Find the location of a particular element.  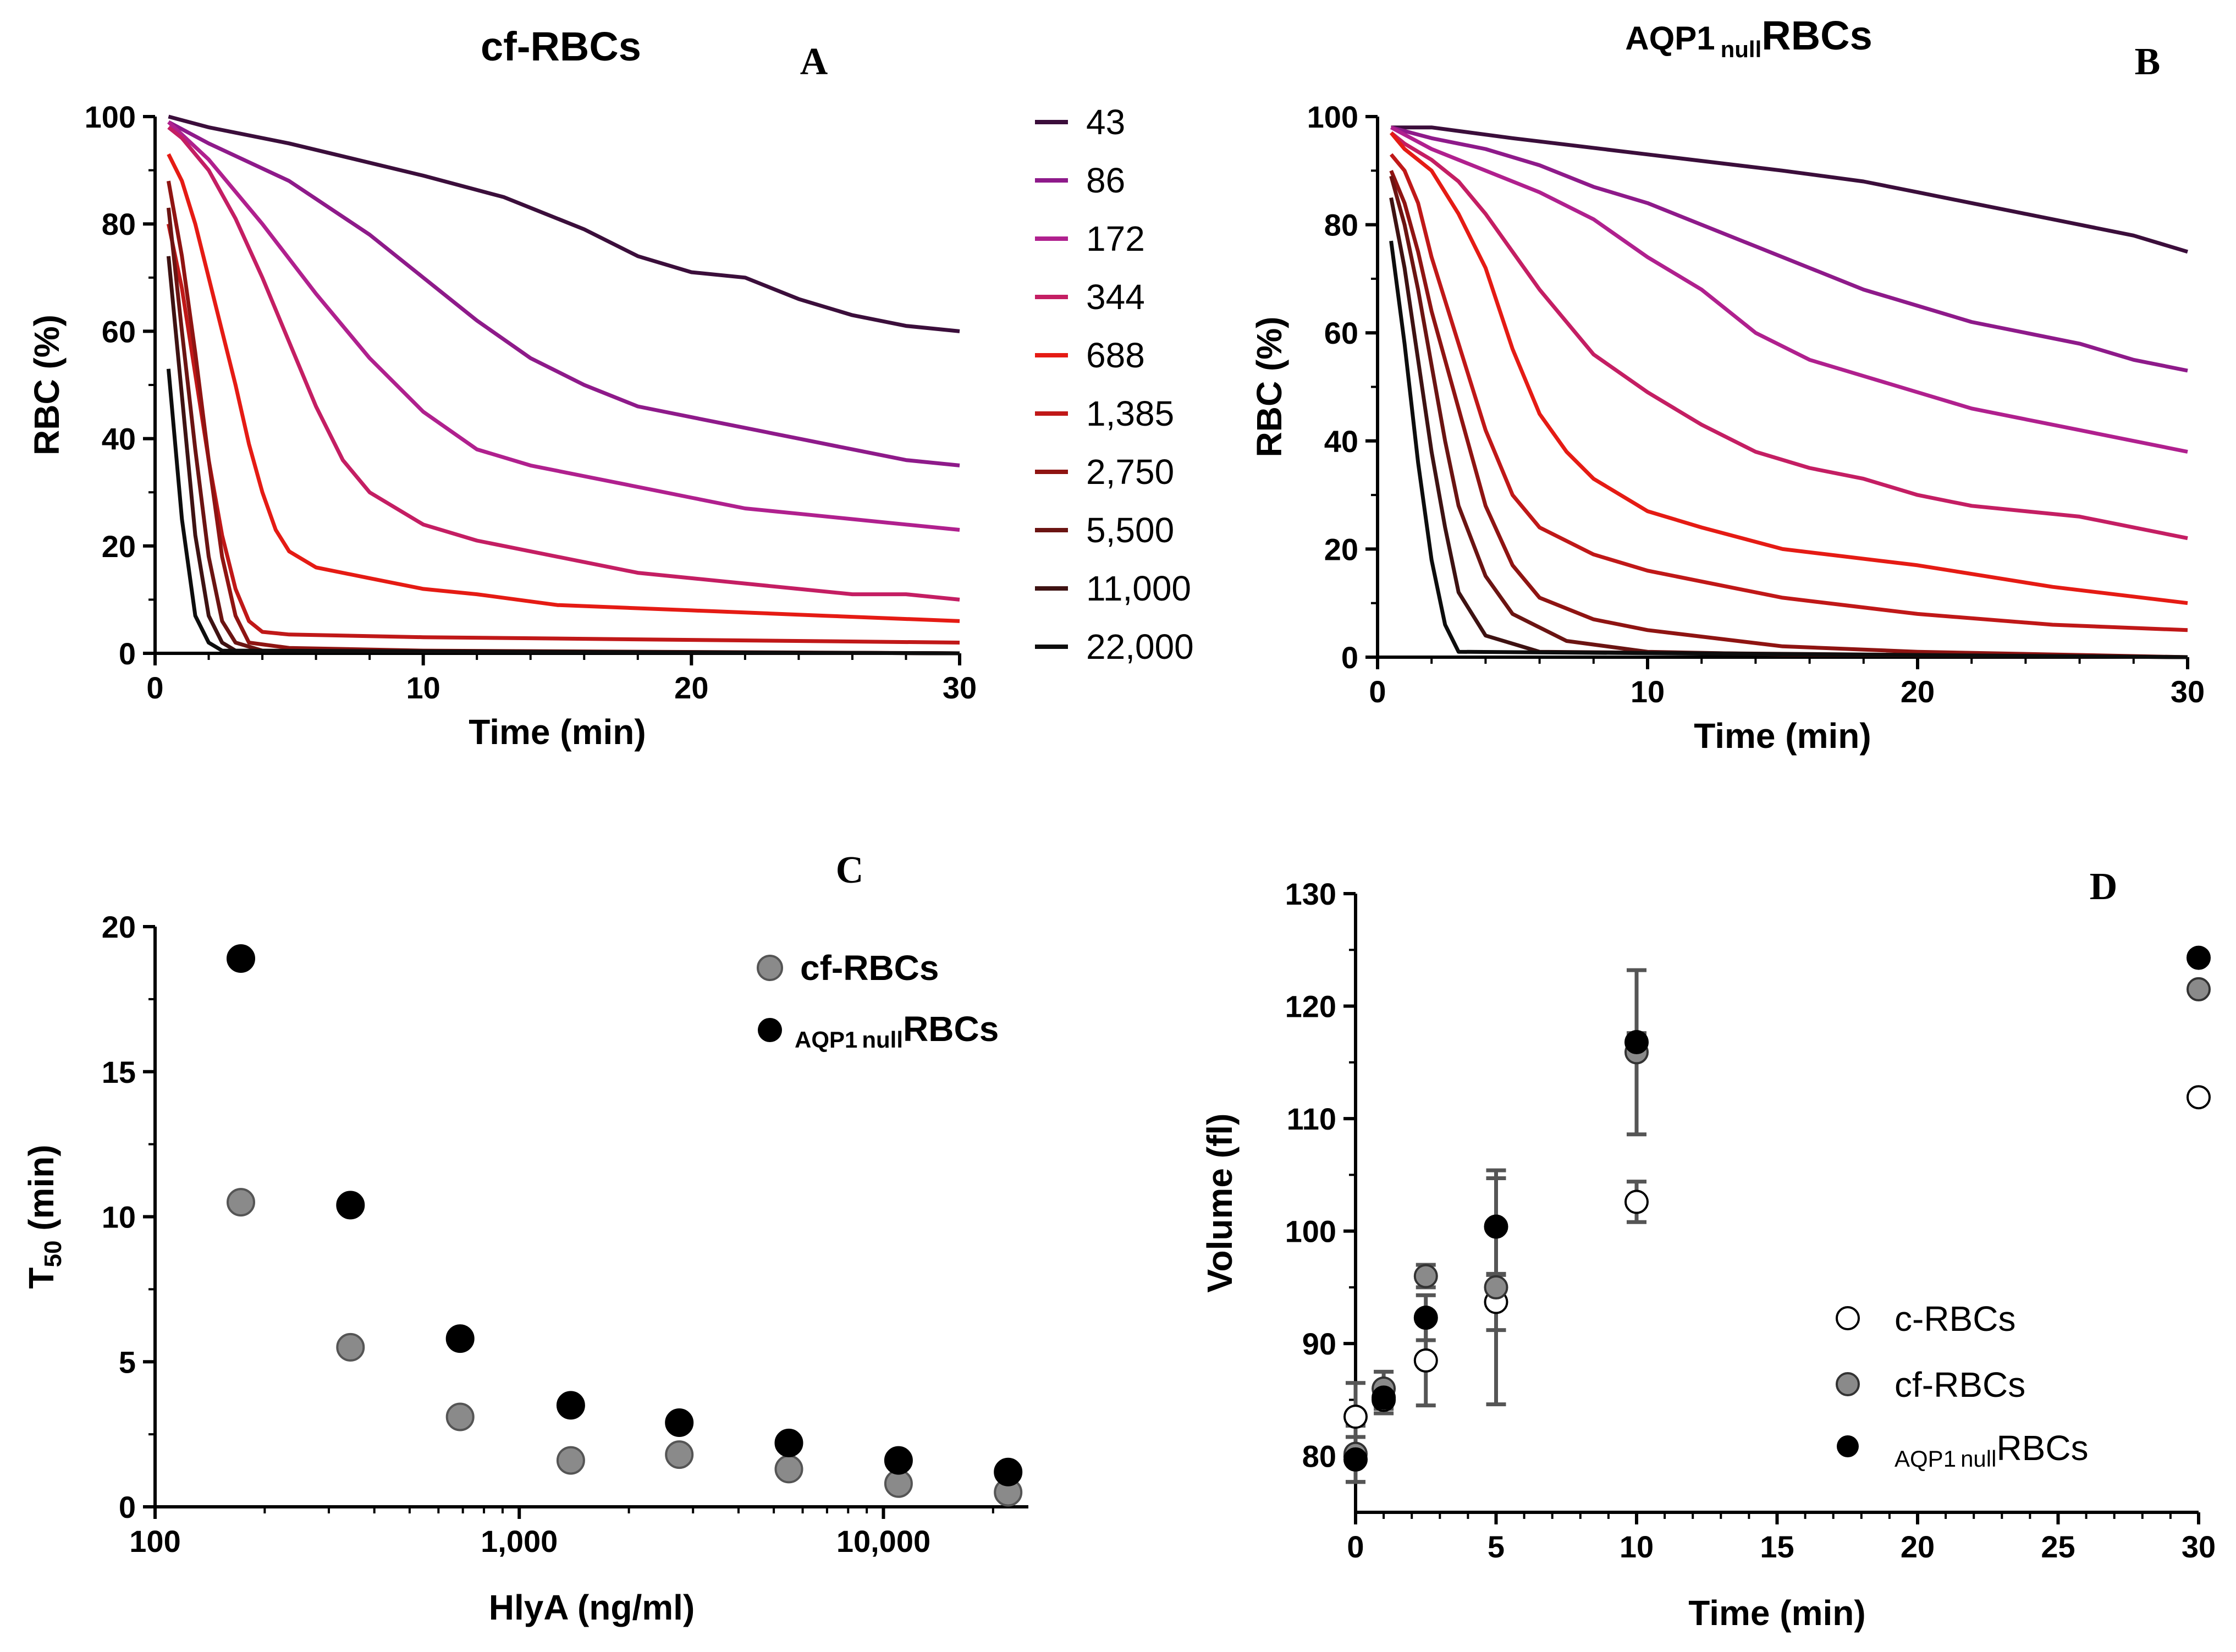

panel-c-y-label-main: T is located at coordinates (41, 1279).